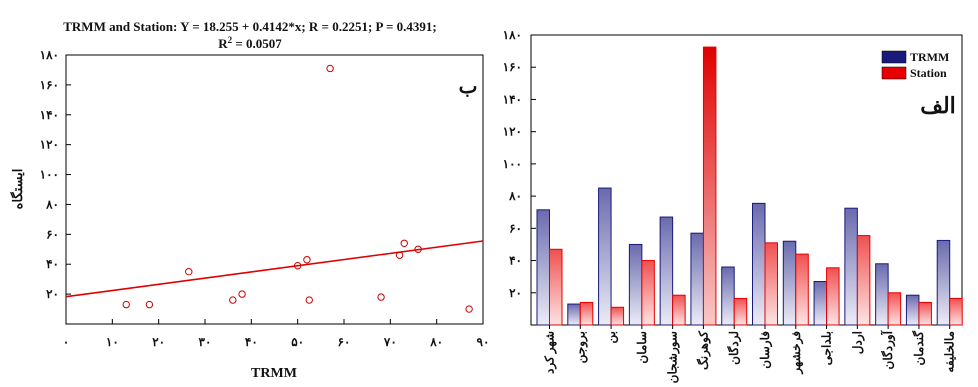  I want to click on bar-category-label: بروجن, so click(580, 347).